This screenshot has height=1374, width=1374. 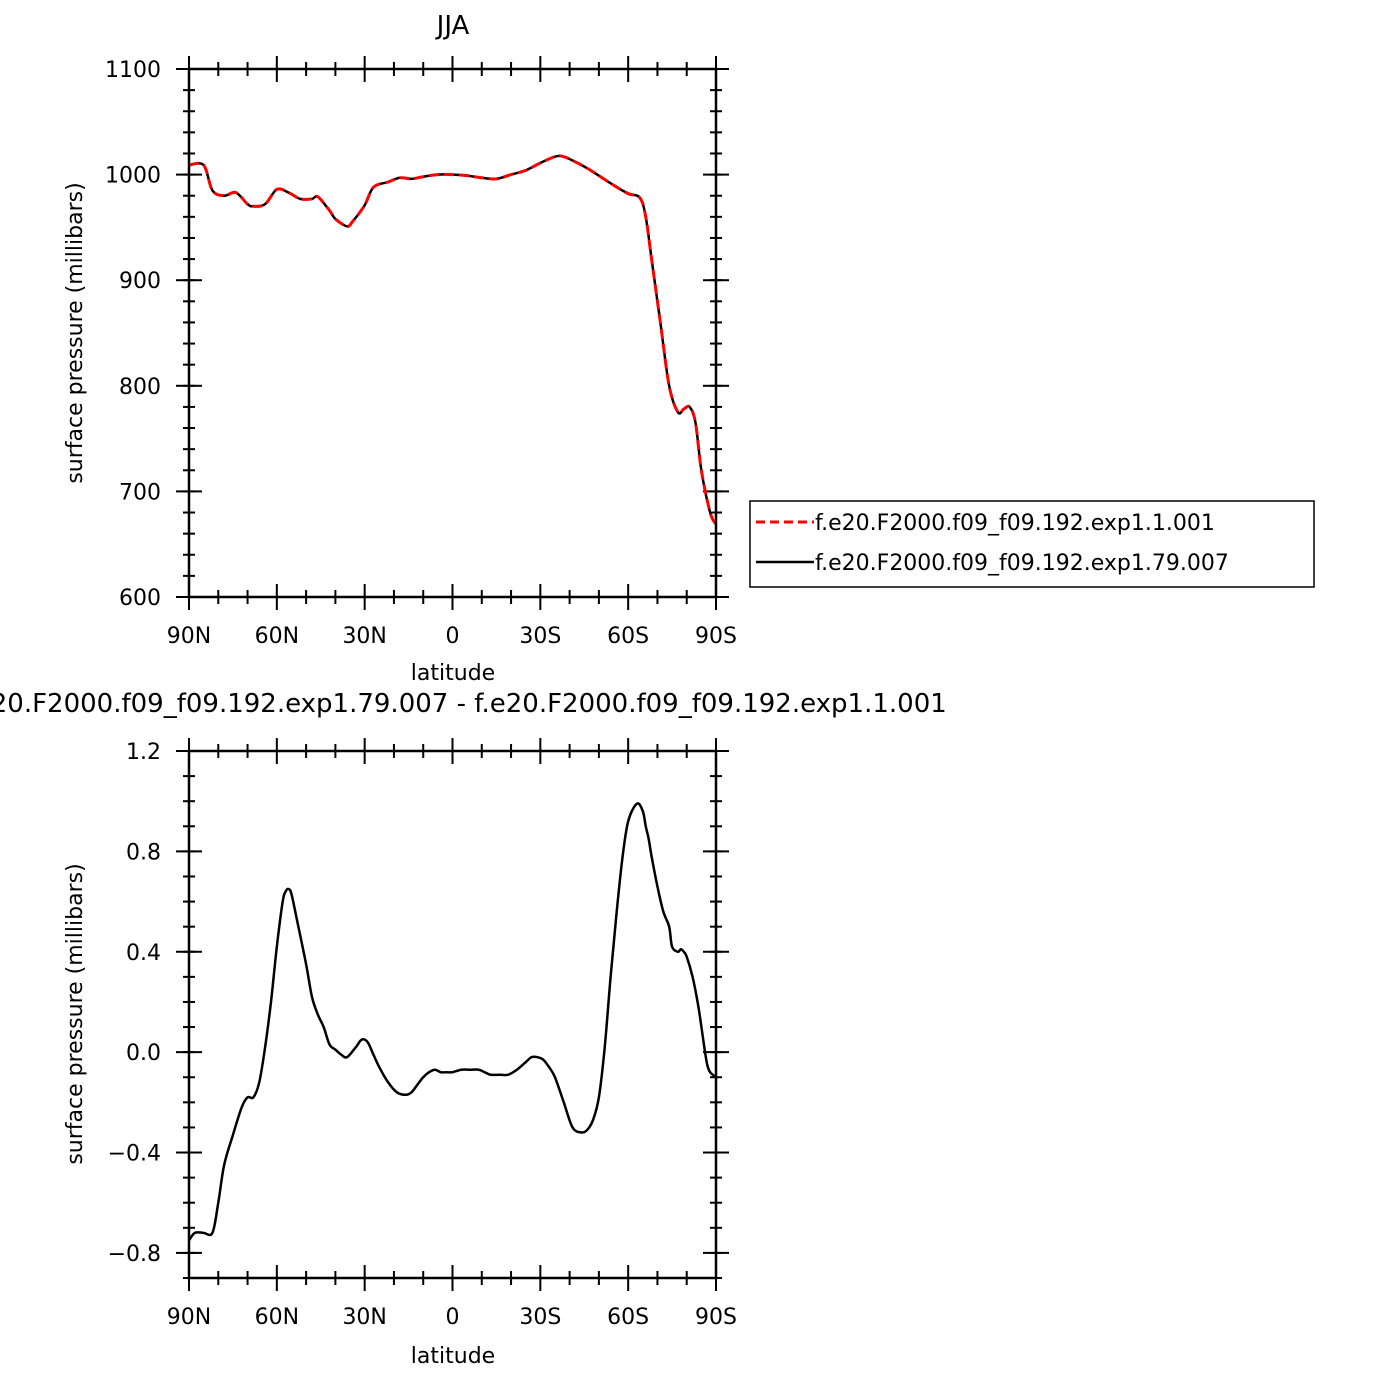 I want to click on y-tick-label: −0.4, so click(x=134, y=1154).